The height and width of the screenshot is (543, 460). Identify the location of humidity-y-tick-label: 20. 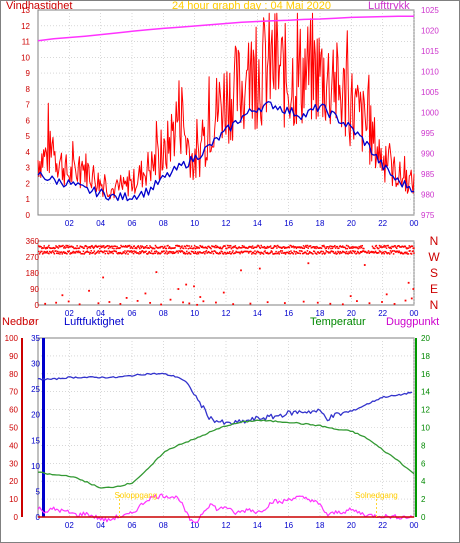
(35, 415).